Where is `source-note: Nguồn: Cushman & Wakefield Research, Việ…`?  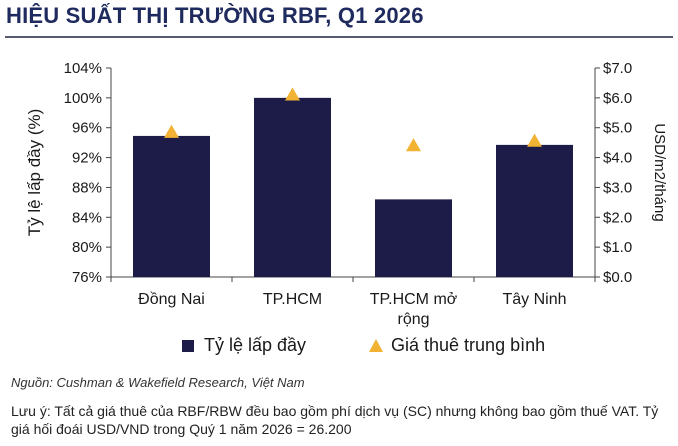
source-note: Nguồn: Cushman & Wakefield Research, Việ… is located at coordinates (158, 382).